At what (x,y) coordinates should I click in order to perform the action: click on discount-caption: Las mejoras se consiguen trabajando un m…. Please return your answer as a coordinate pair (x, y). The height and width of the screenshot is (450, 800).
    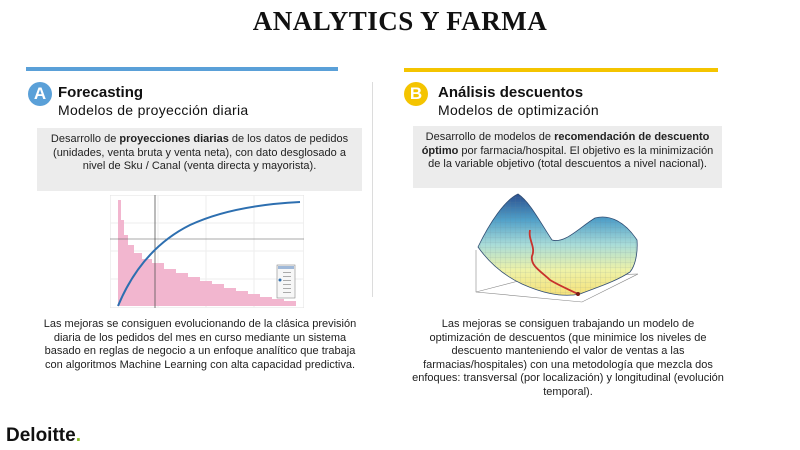
    Looking at the image, I should click on (568, 358).